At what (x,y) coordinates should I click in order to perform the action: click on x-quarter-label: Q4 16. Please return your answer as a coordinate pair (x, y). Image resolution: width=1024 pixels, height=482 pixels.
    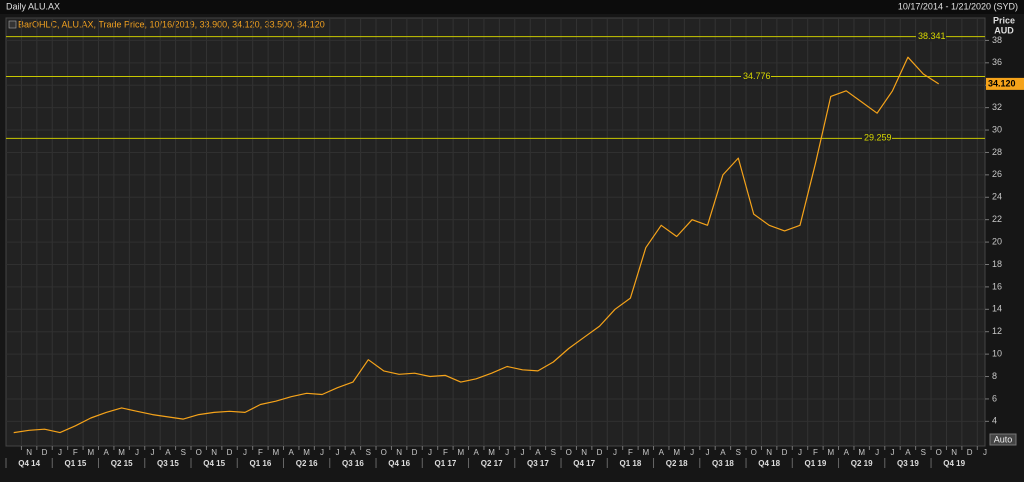
    Looking at the image, I should click on (399, 463).